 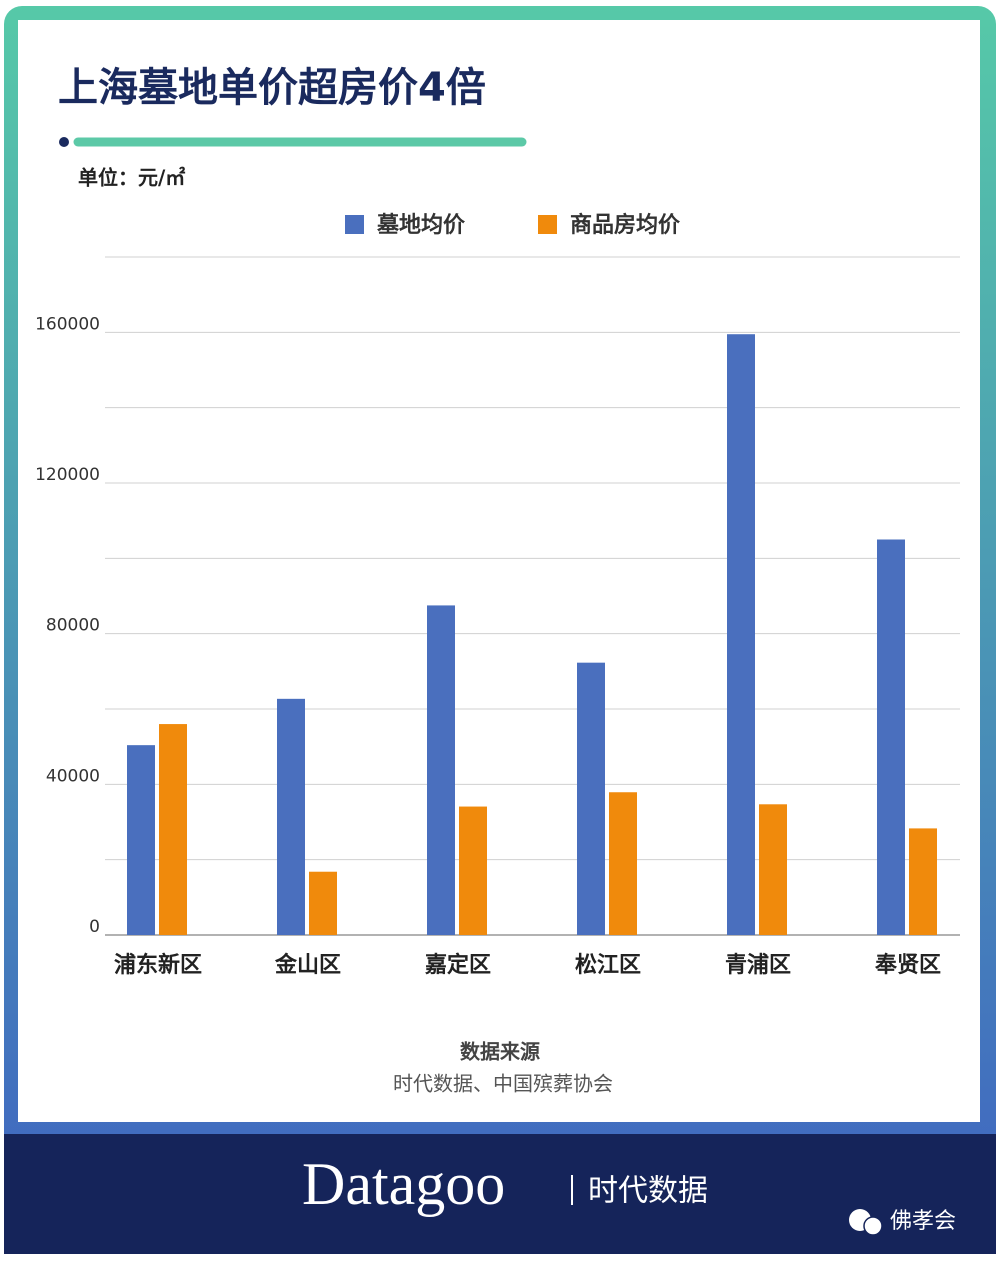 I want to click on title-dot, so click(x=64, y=142).